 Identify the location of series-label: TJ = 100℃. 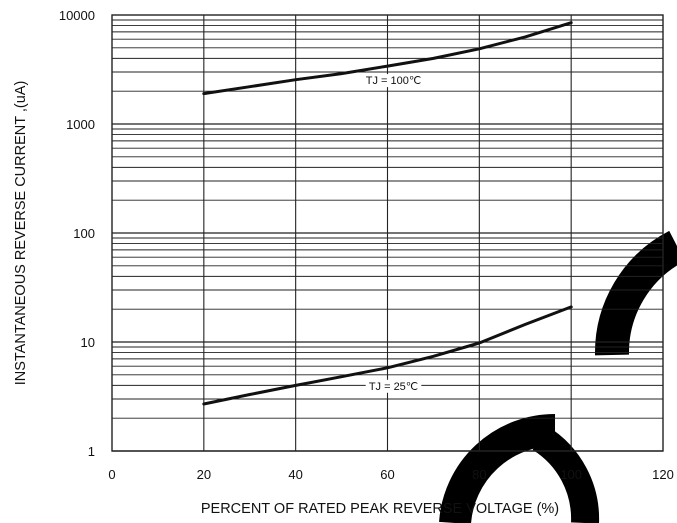
(393, 81).